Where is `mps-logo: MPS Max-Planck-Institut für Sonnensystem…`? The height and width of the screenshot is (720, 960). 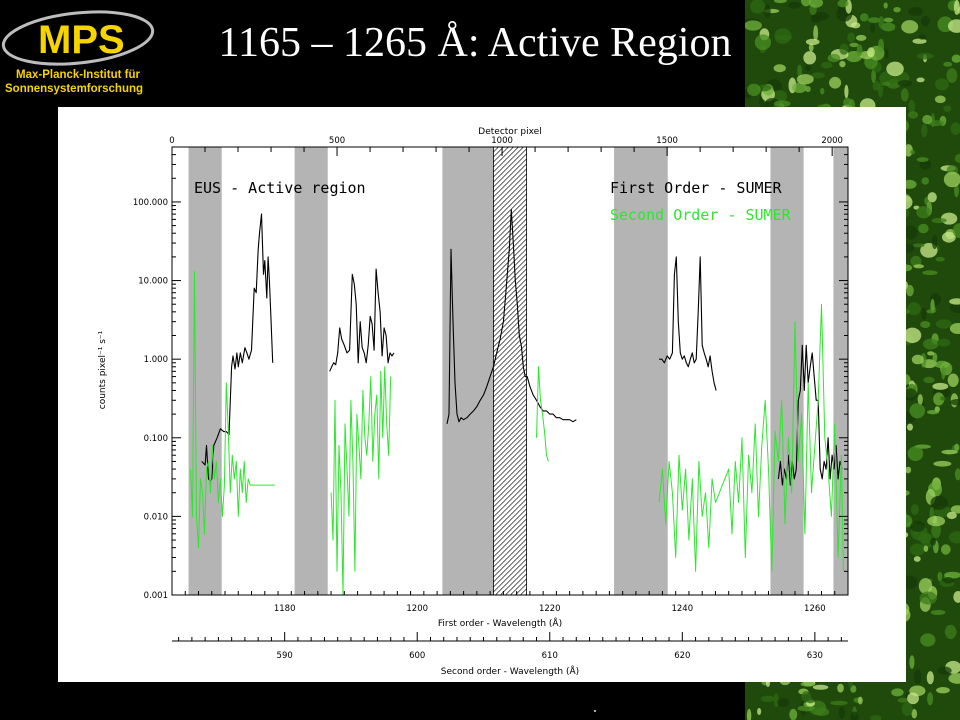 mps-logo: MPS Max-Planck-Institut für Sonnensystem… is located at coordinates (87, 50).